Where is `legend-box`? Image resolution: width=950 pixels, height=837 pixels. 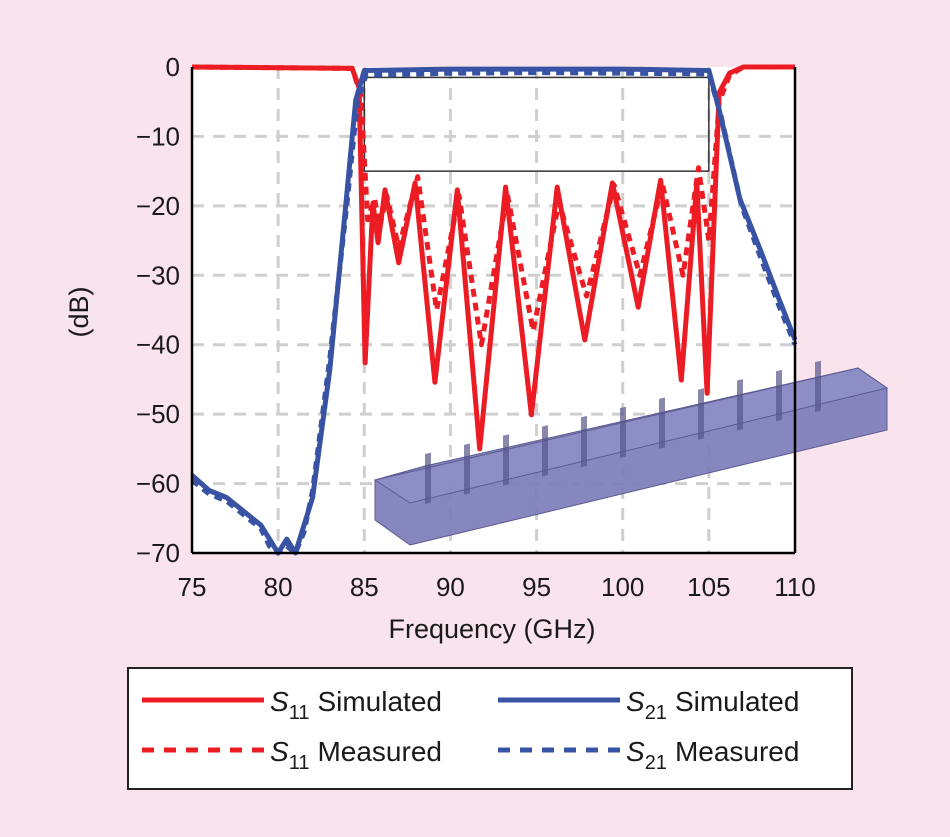 legend-box is located at coordinates (490, 728).